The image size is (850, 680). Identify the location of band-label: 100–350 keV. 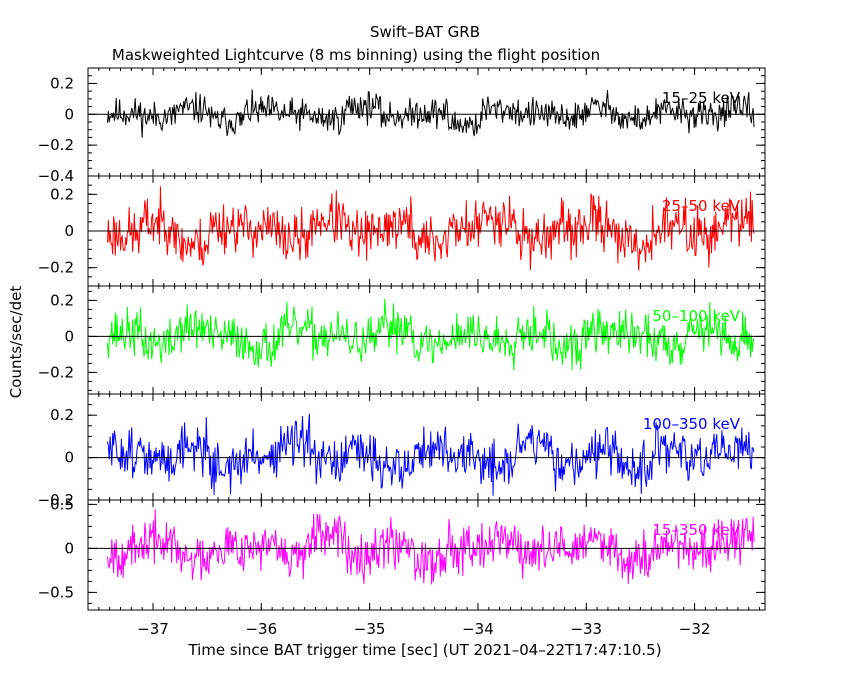
(692, 424).